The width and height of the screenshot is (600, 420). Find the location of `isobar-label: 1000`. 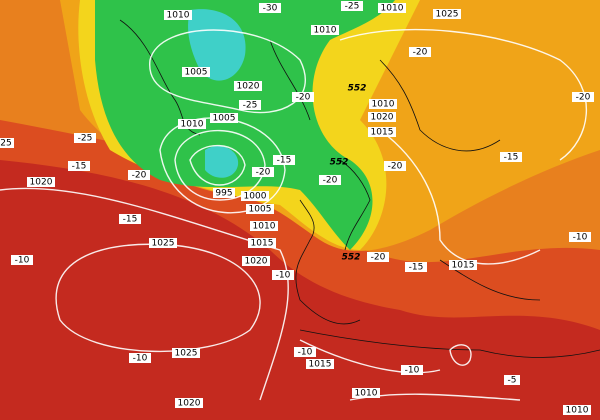

isobar-label: 1000 is located at coordinates (255, 197).